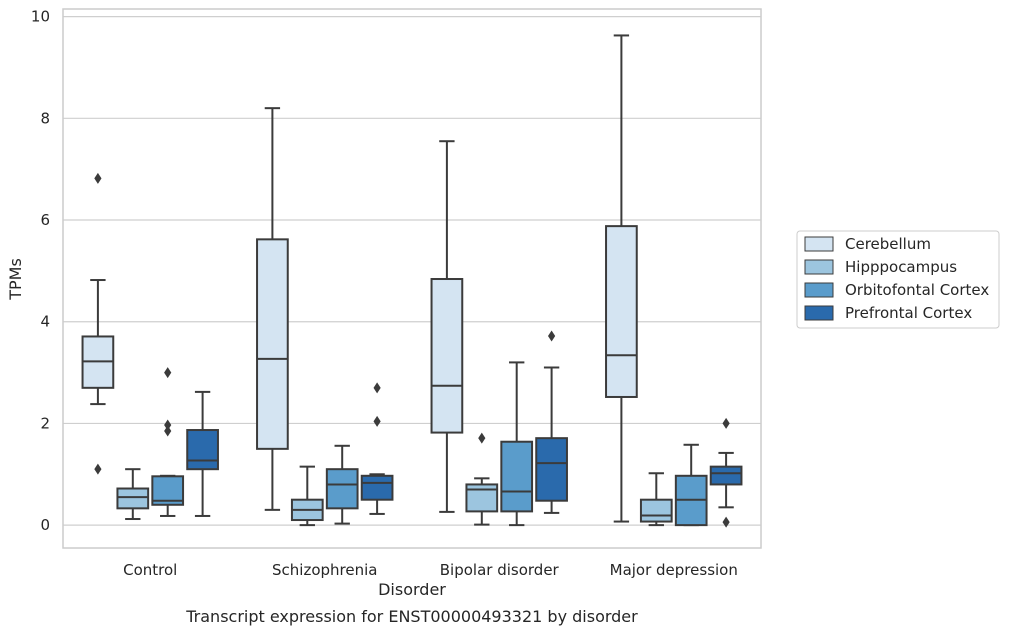  What do you see at coordinates (40, 271) in the screenshot?
I see `y-axis-ticks: 0 2 4 6 8 10` at bounding box center [40, 271].